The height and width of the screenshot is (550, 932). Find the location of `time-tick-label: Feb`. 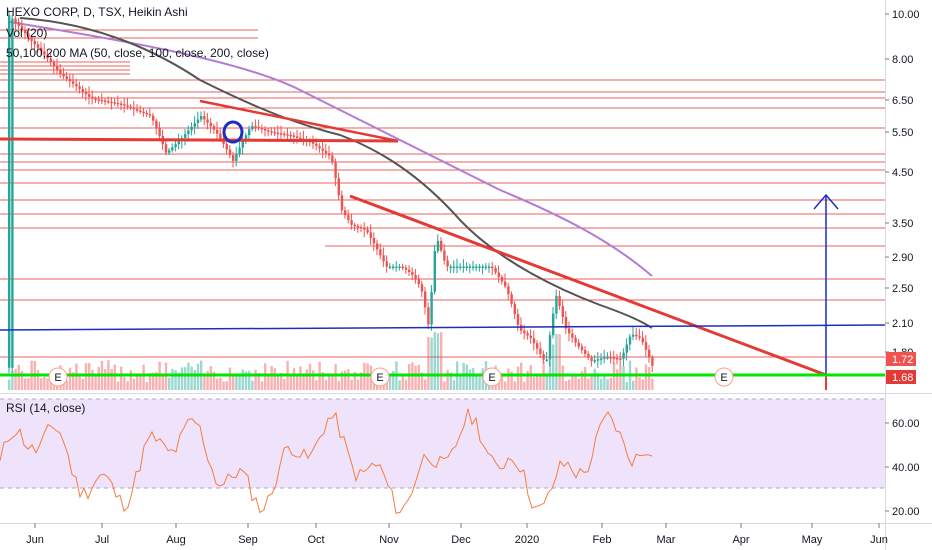

time-tick-label: Feb is located at coordinates (602, 540).